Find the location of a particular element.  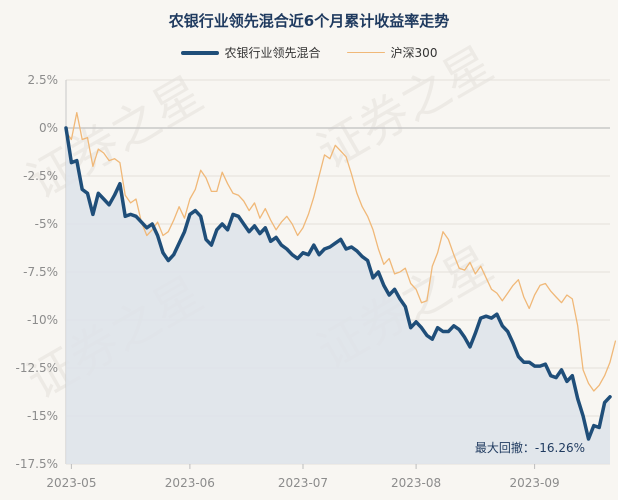

legend-item-fund: 农银行业领先混合 is located at coordinates (250, 52).